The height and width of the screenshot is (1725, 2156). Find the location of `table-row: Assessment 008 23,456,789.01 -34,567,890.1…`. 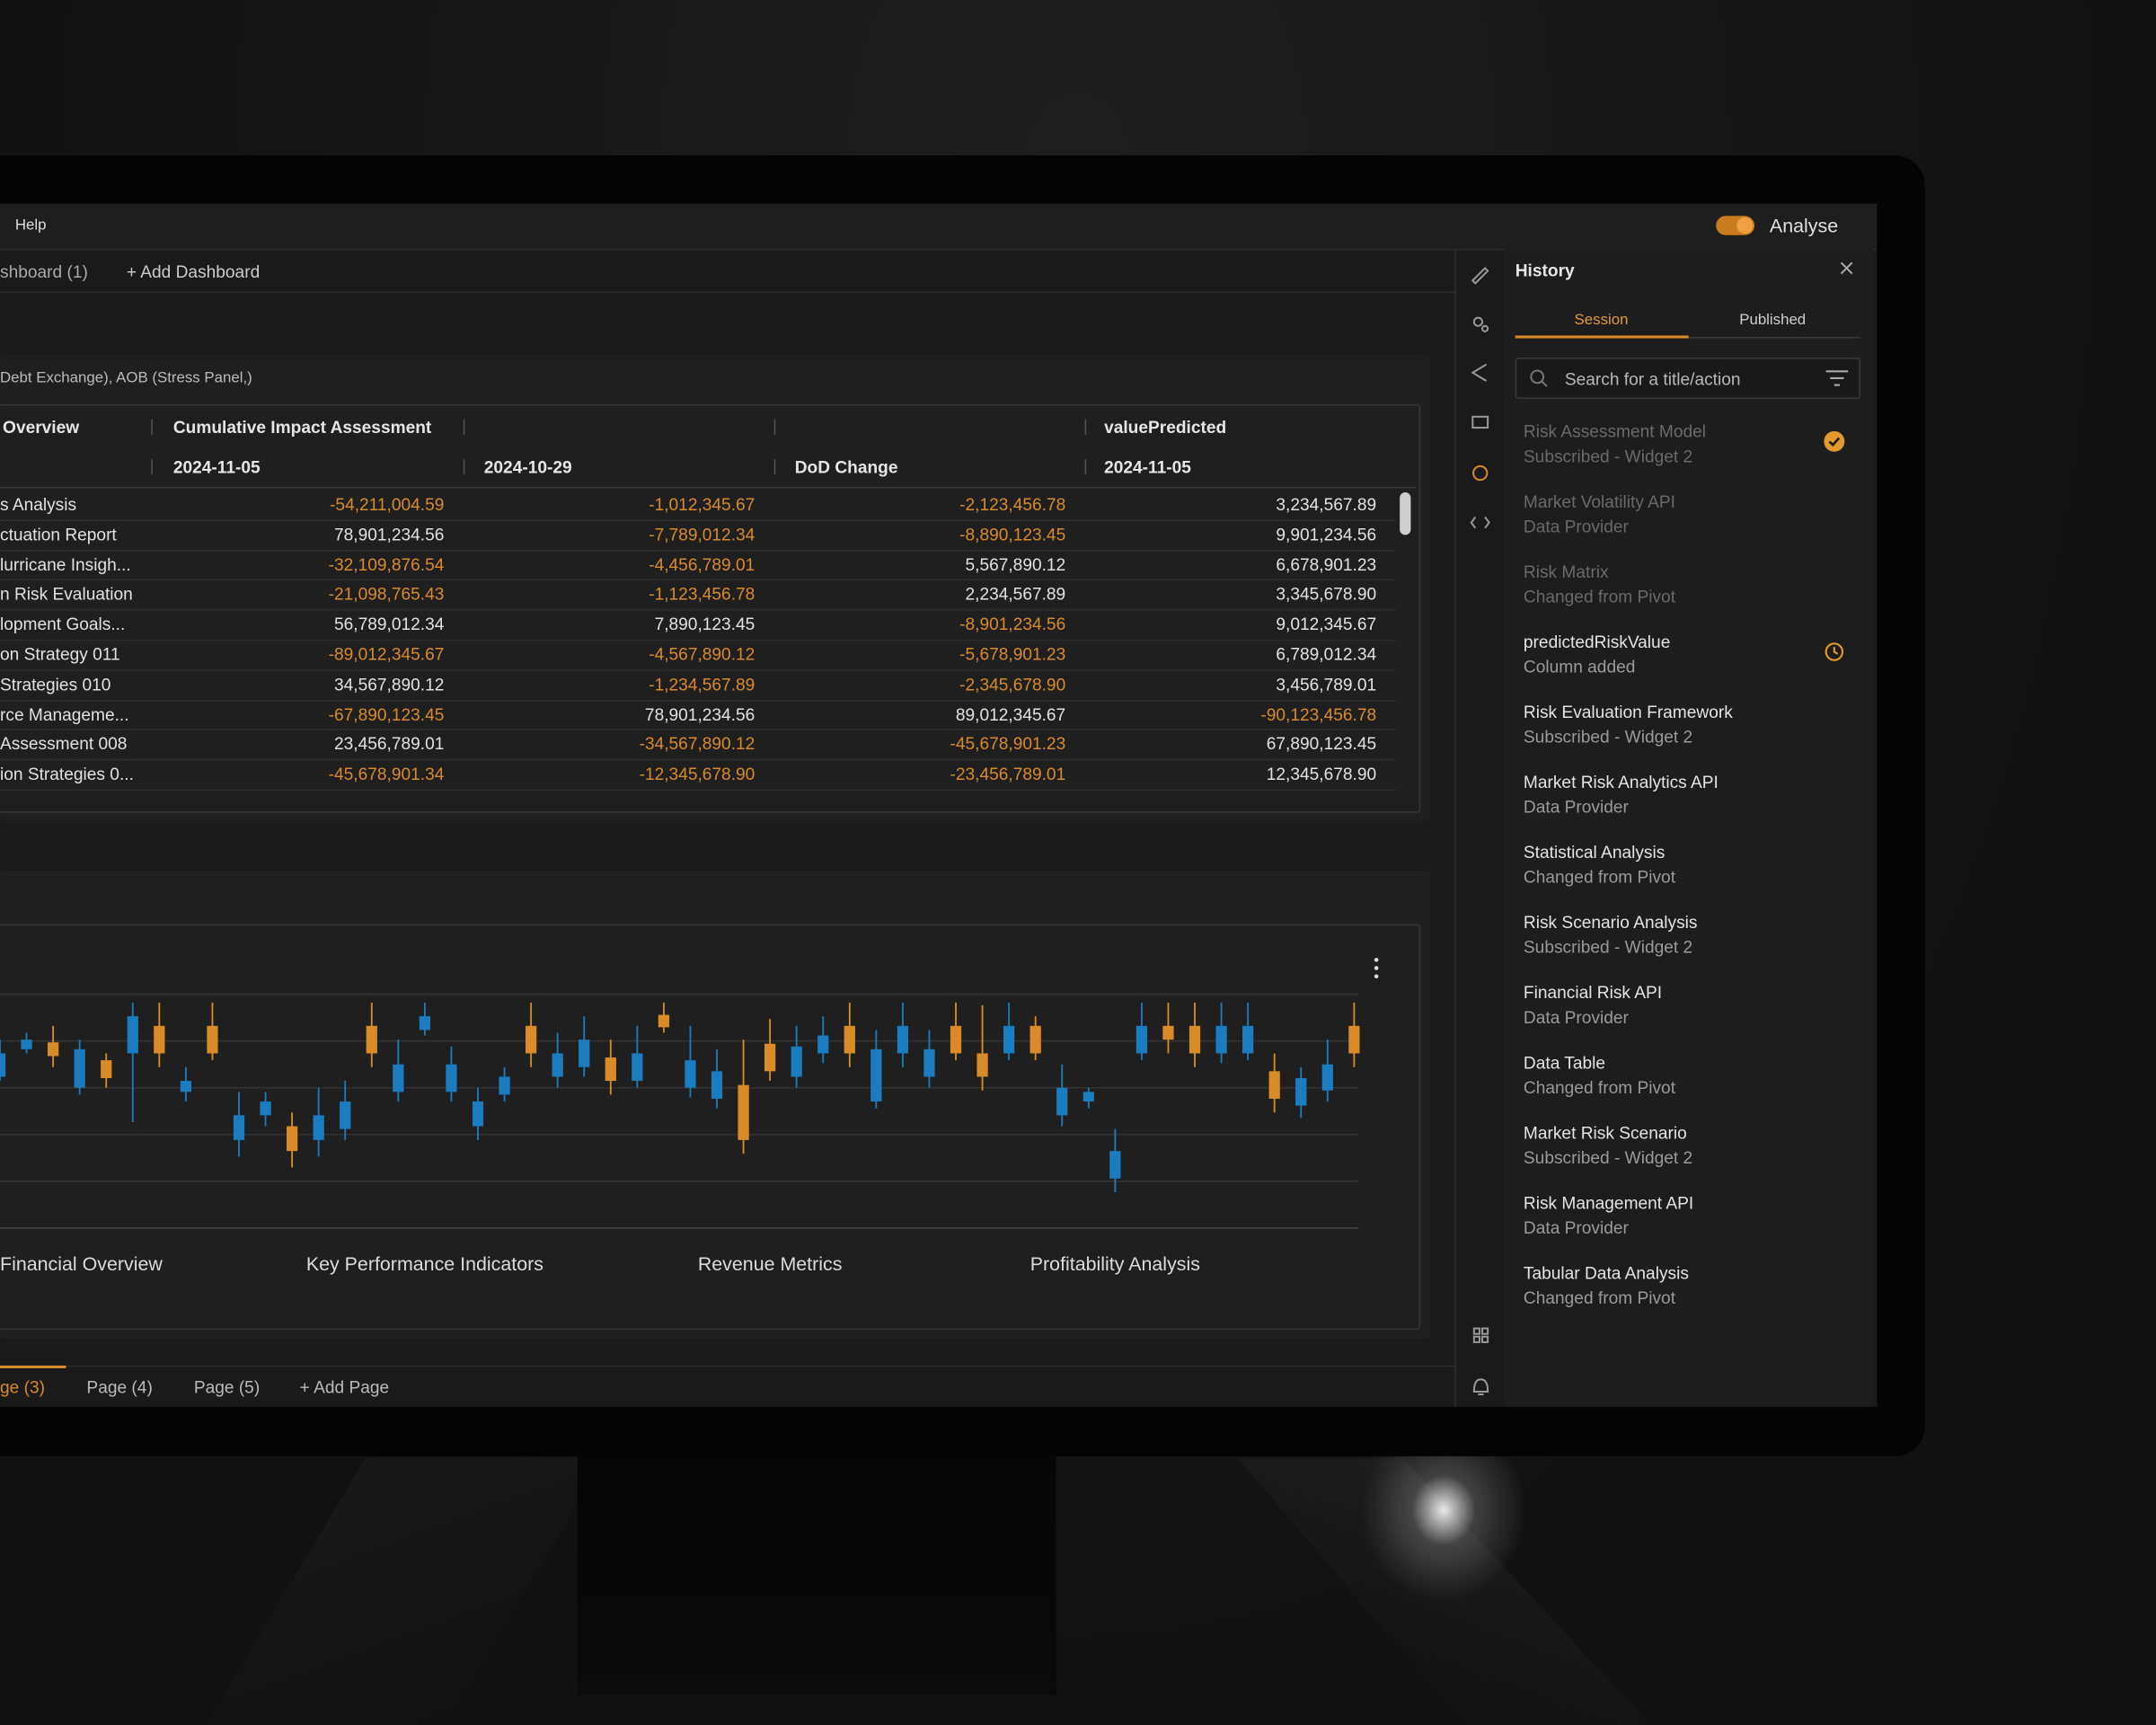

table-row: Assessment 008 23,456,789.01 -34,567,890.1… is located at coordinates (698, 745).